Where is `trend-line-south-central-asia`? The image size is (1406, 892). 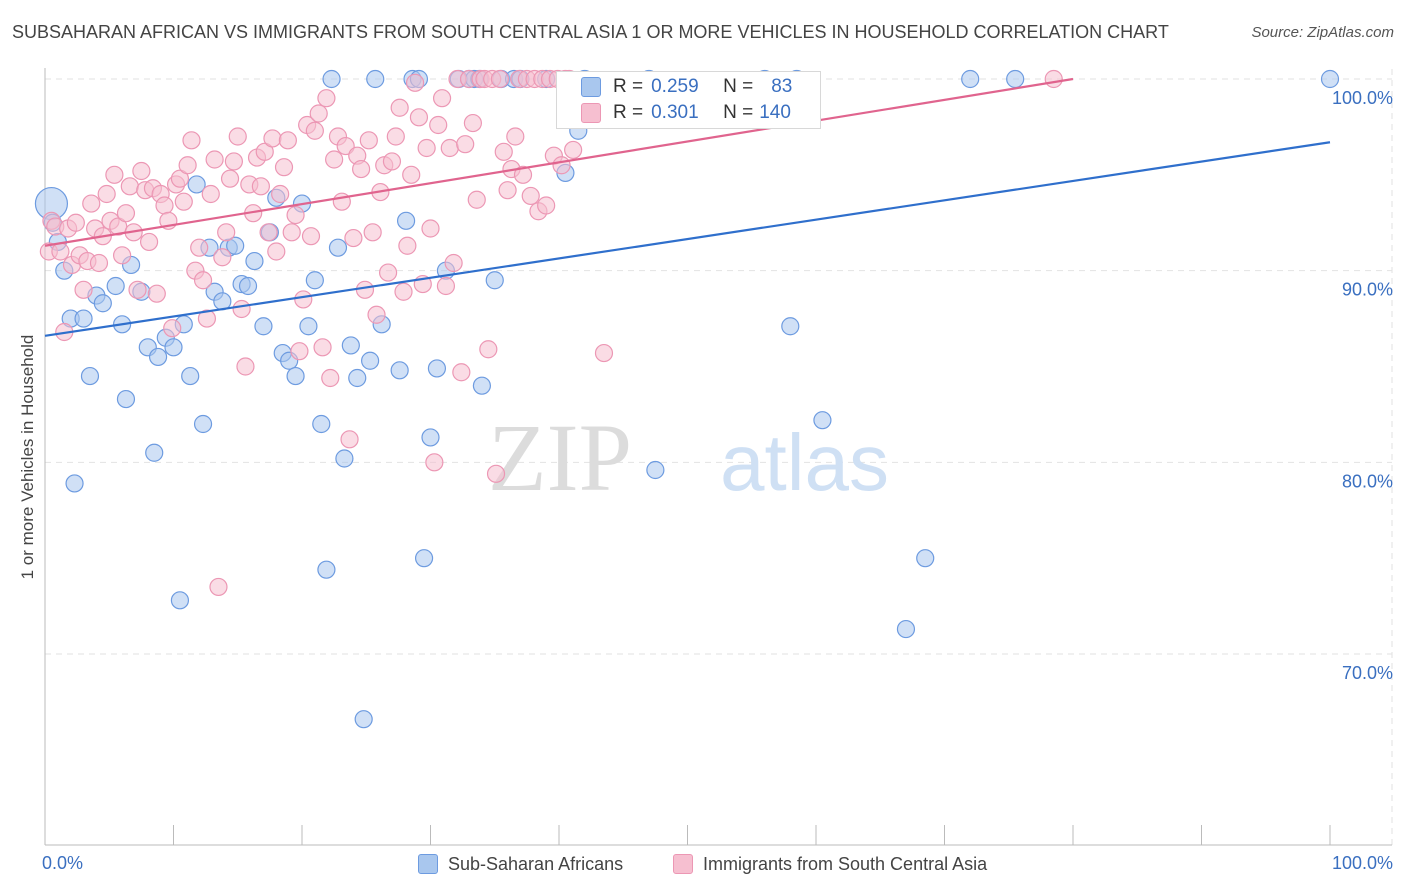
trend-line-south-central-asia is located at coordinates (559, 162).